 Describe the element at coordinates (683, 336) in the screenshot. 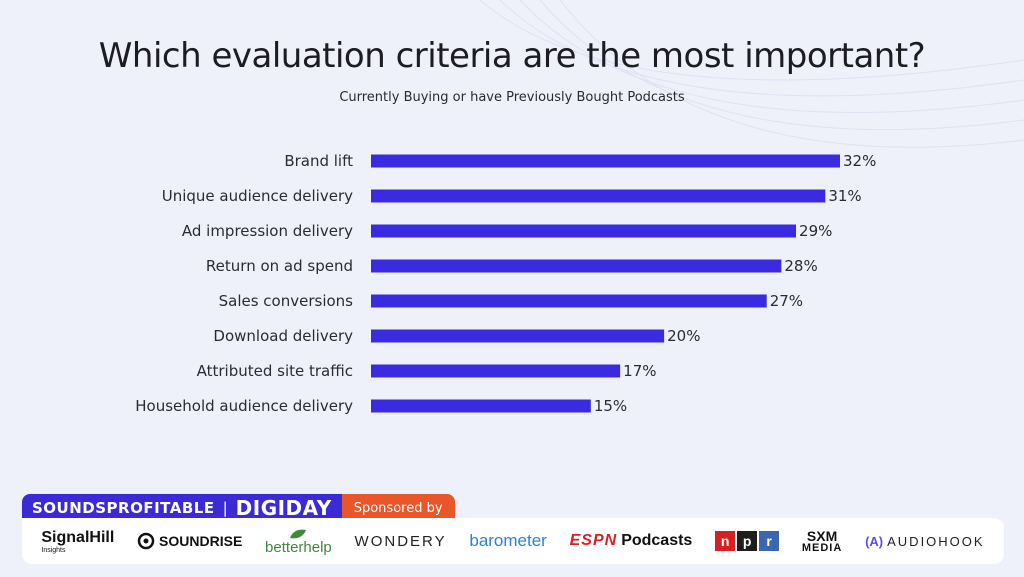

I see `value-label: 20%` at that location.